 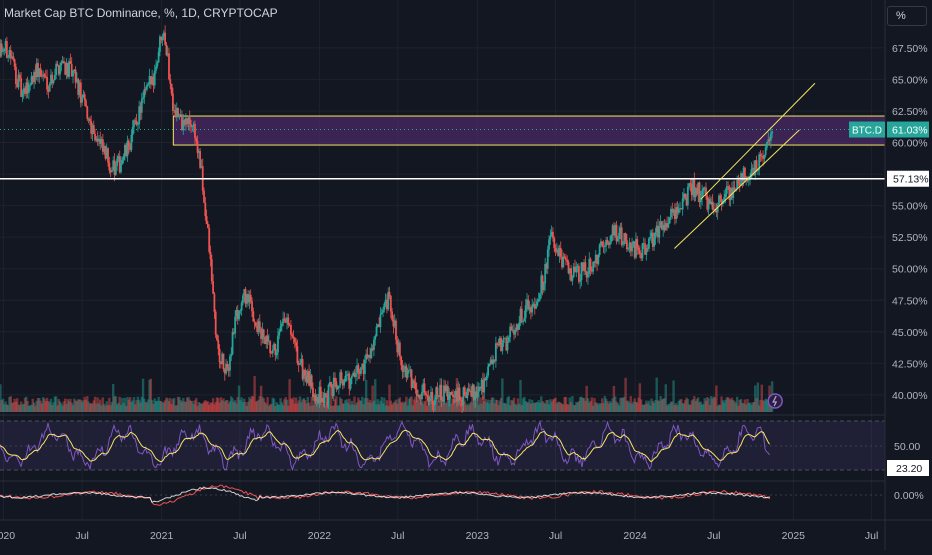 I want to click on y-tick-label: 52.50%, so click(x=910, y=238).